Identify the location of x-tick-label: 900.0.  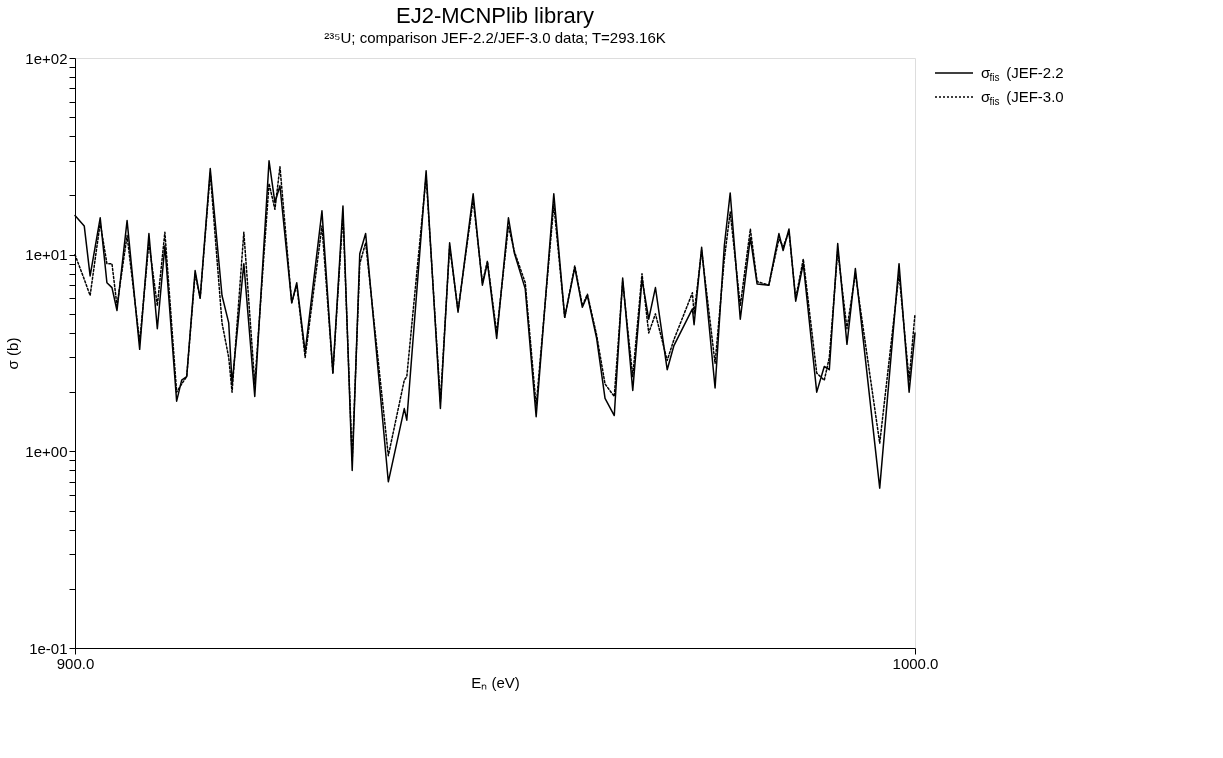
(75, 663).